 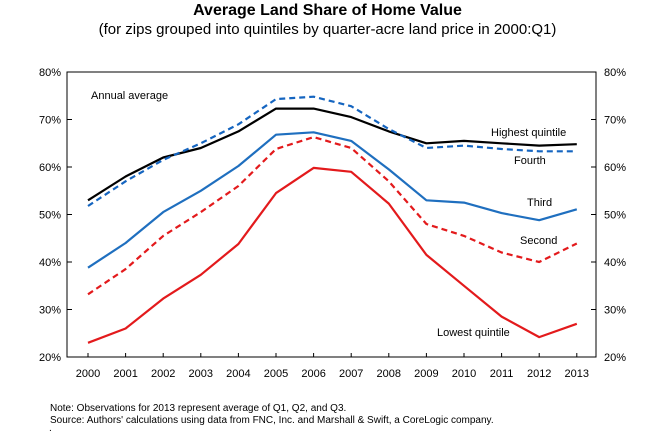 I want to click on chart-title: Average Land Share of Home Value, so click(x=327, y=10).